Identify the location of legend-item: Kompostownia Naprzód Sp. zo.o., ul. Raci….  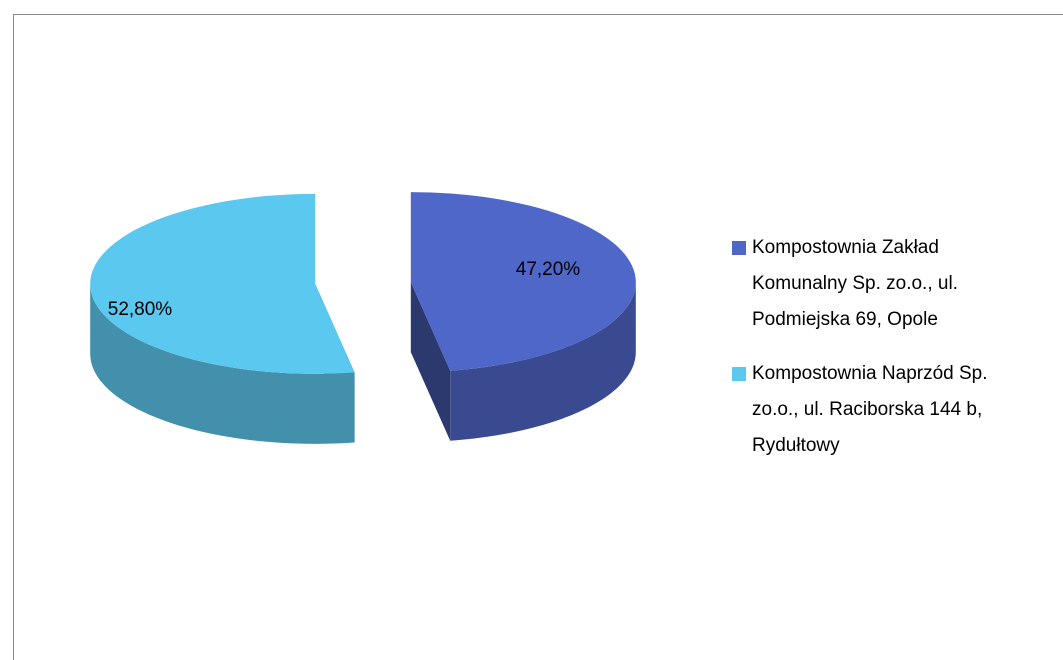
(879, 410).